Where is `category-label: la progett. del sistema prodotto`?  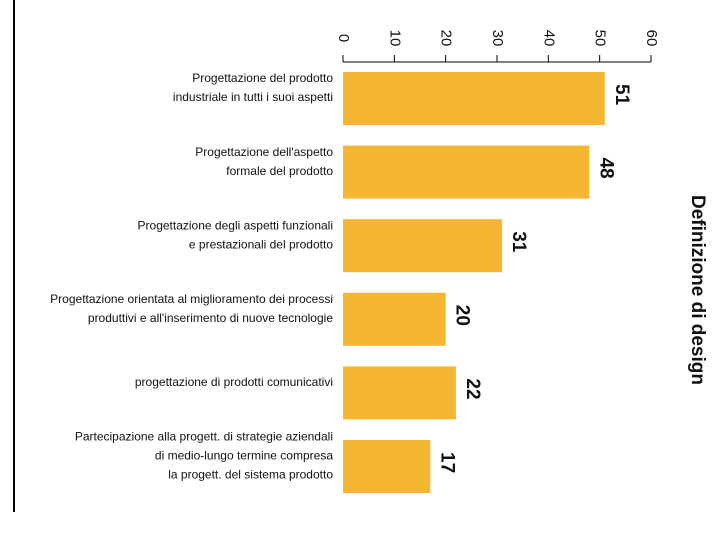 category-label: la progett. del sistema prodotto is located at coordinates (250, 475).